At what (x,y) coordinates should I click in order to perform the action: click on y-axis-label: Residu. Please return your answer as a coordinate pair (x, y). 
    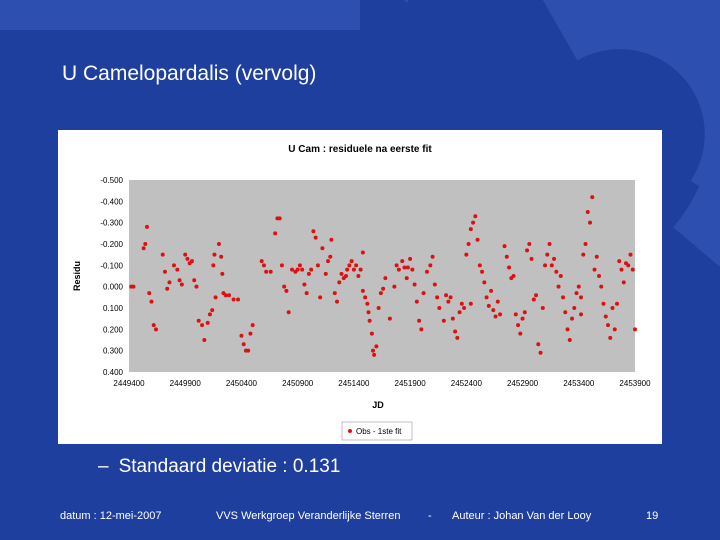
    Looking at the image, I should click on (77, 276).